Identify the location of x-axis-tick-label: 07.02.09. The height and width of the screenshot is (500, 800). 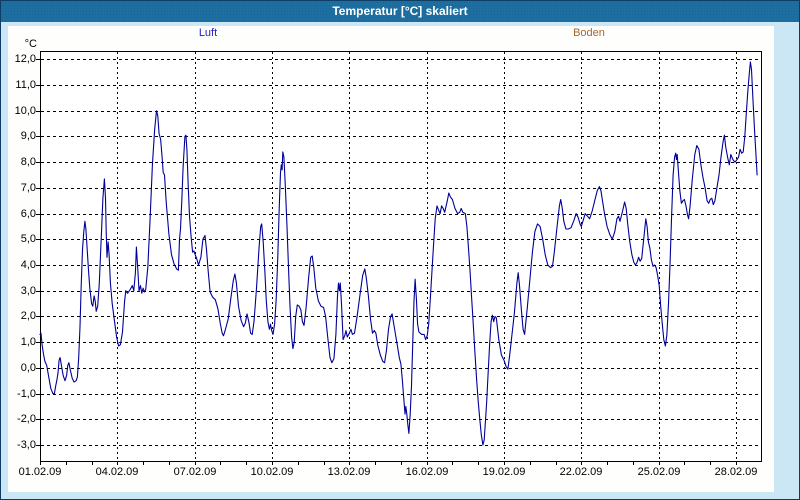
(195, 472).